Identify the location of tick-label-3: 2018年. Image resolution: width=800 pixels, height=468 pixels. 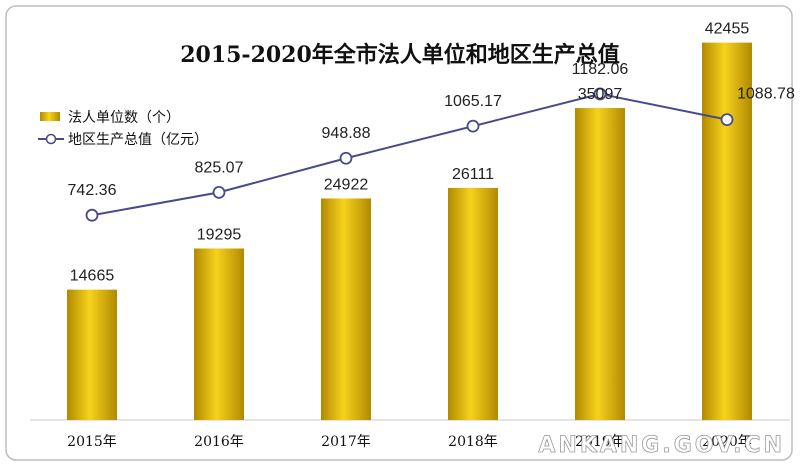
(473, 442).